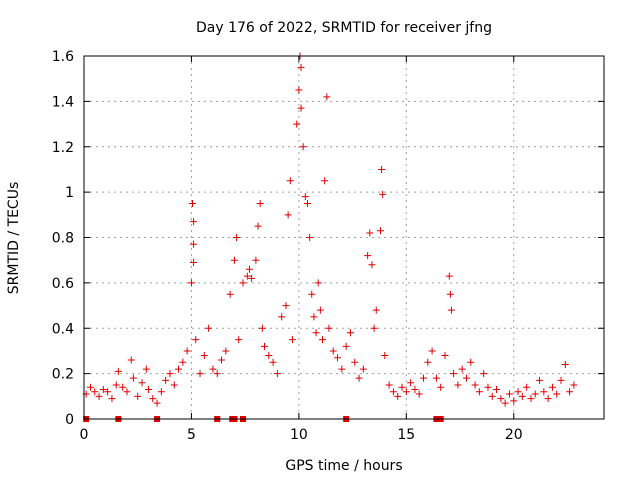 The height and width of the screenshot is (480, 640). What do you see at coordinates (299, 435) in the screenshot?
I see `x-tick-label: 10` at bounding box center [299, 435].